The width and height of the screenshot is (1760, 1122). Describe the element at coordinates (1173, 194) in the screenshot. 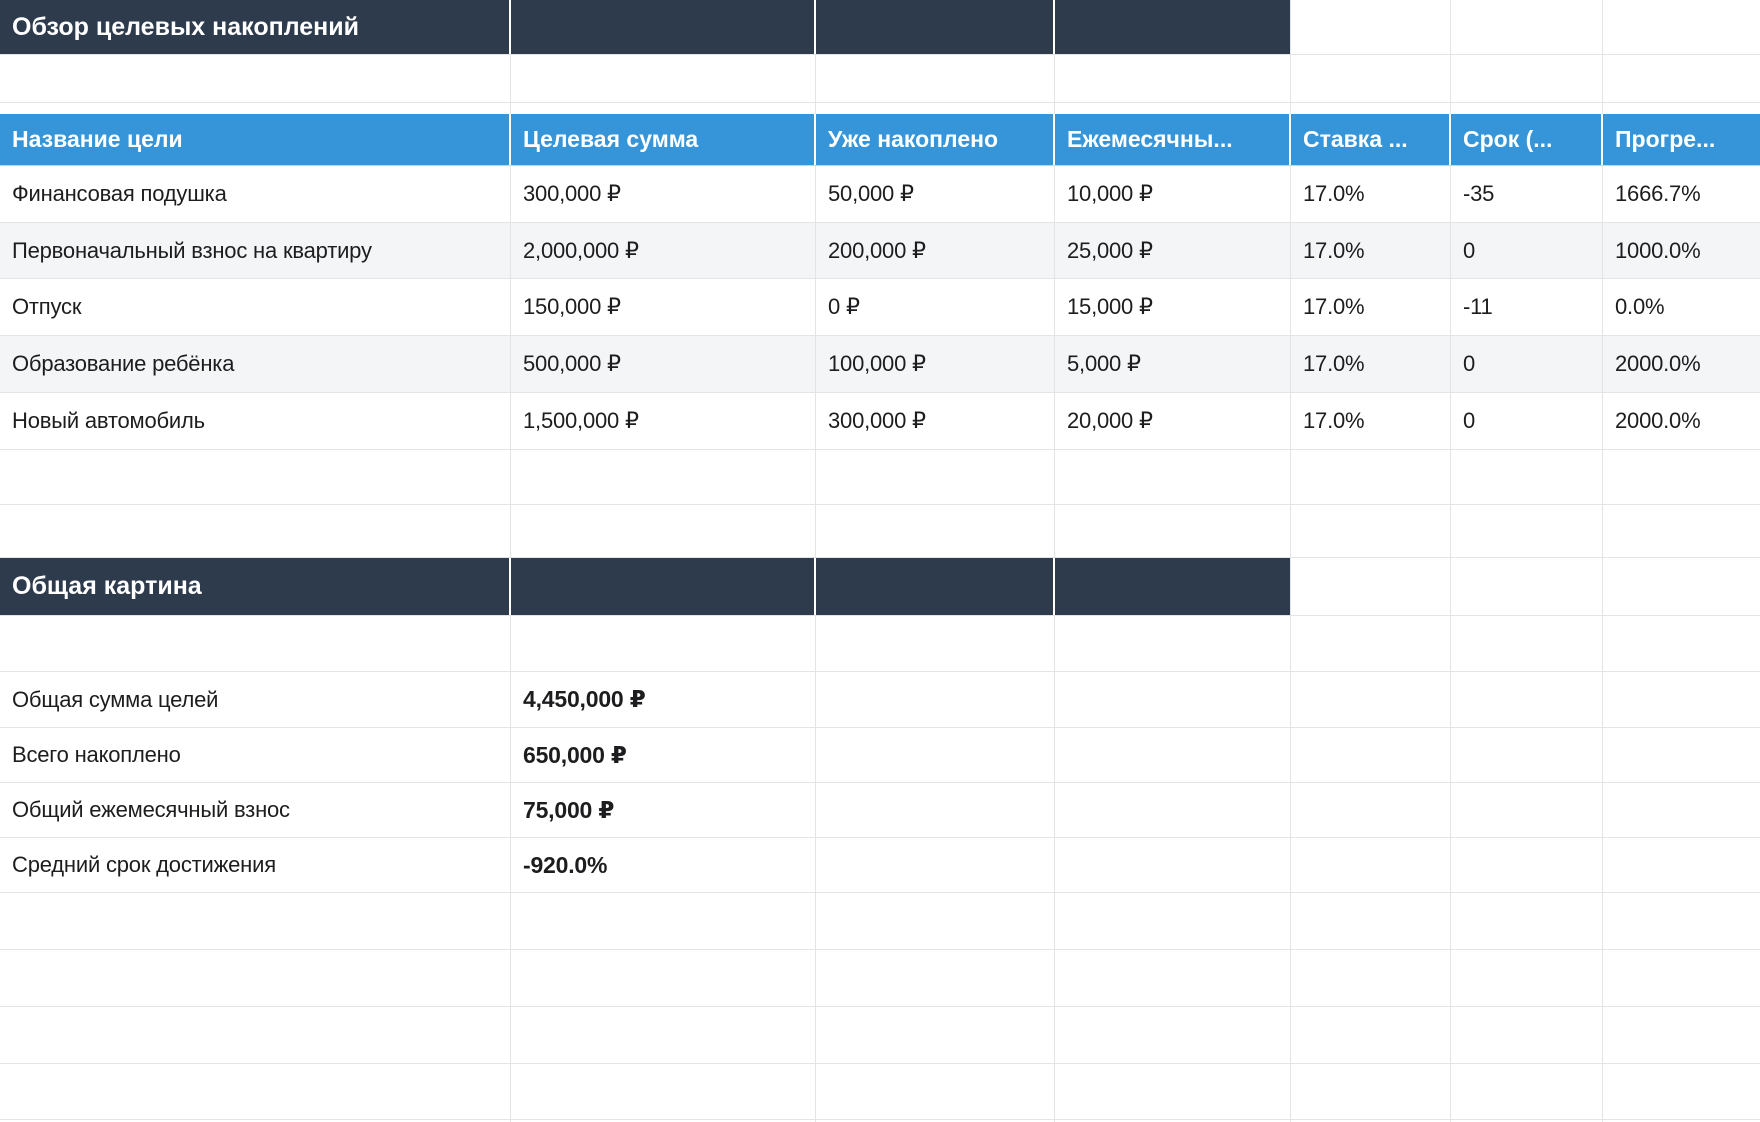

I see `monthly-contribution-cell: 10,000 ₽` at that location.